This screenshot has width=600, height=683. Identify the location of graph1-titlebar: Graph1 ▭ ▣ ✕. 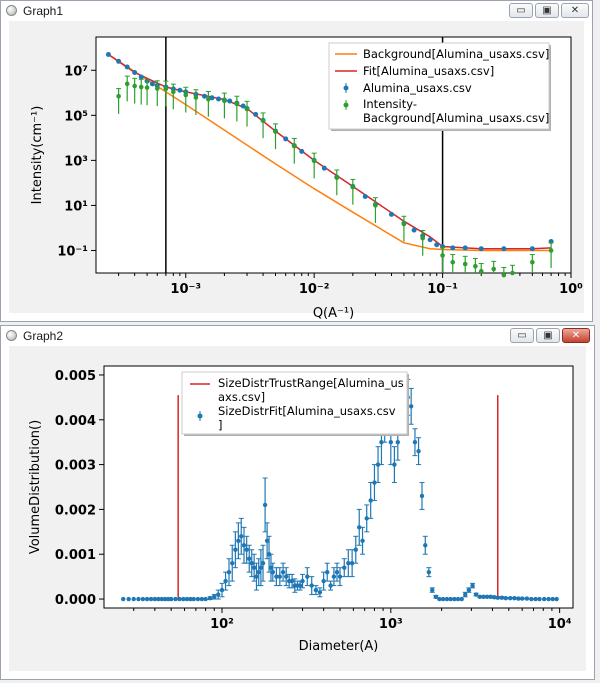
(296, 11).